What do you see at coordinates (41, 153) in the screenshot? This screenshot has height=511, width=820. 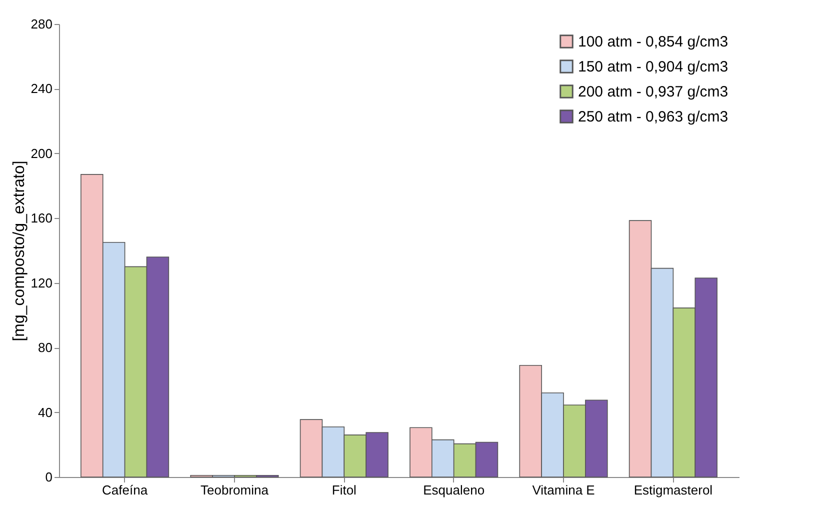 I see `y-tick-label: 200` at bounding box center [41, 153].